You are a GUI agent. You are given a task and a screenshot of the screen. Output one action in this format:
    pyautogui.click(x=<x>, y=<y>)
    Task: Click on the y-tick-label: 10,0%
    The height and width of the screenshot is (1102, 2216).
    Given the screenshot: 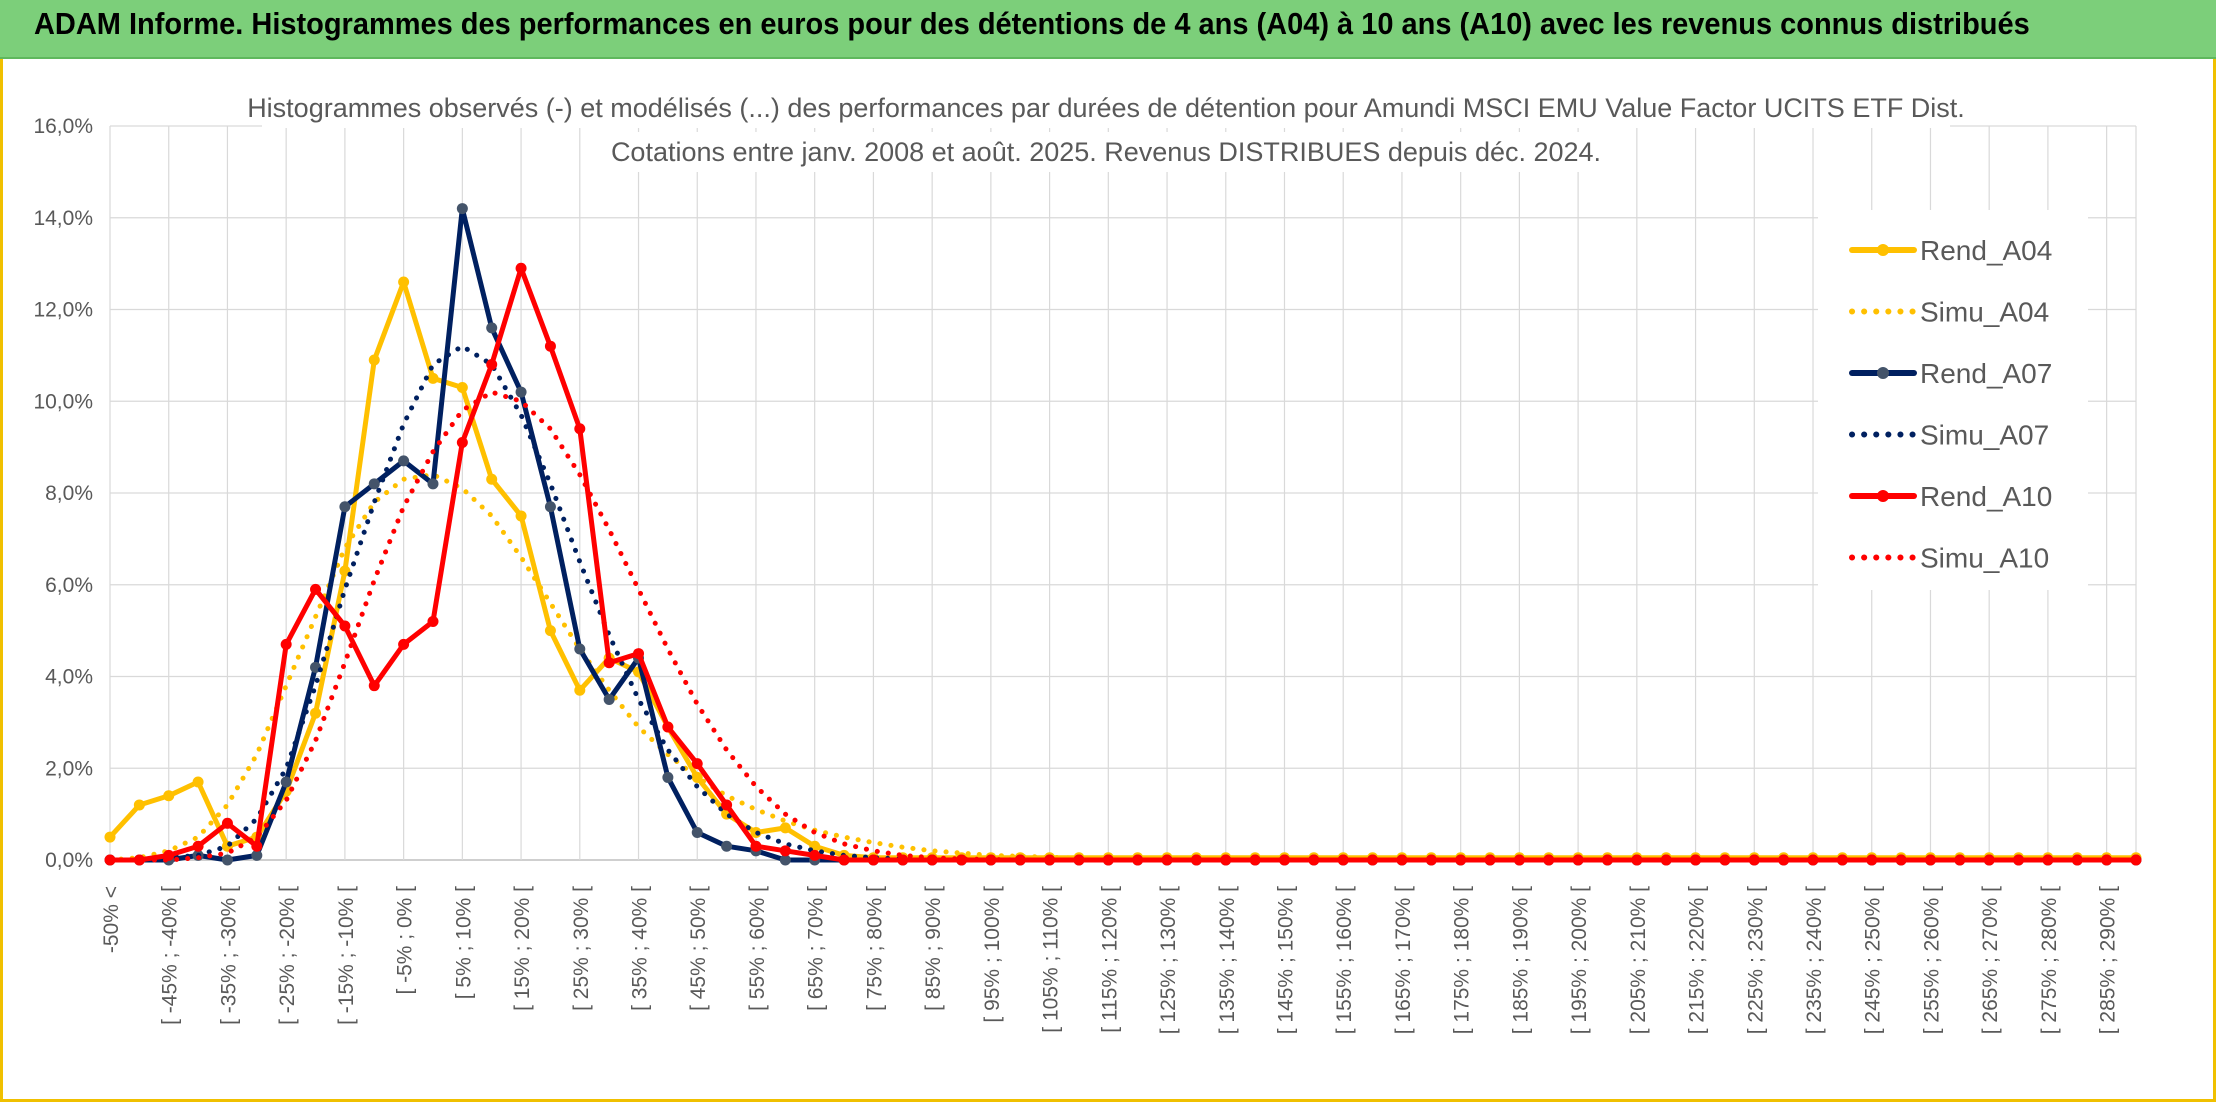 What is the action you would take?
    pyautogui.click(x=63, y=401)
    